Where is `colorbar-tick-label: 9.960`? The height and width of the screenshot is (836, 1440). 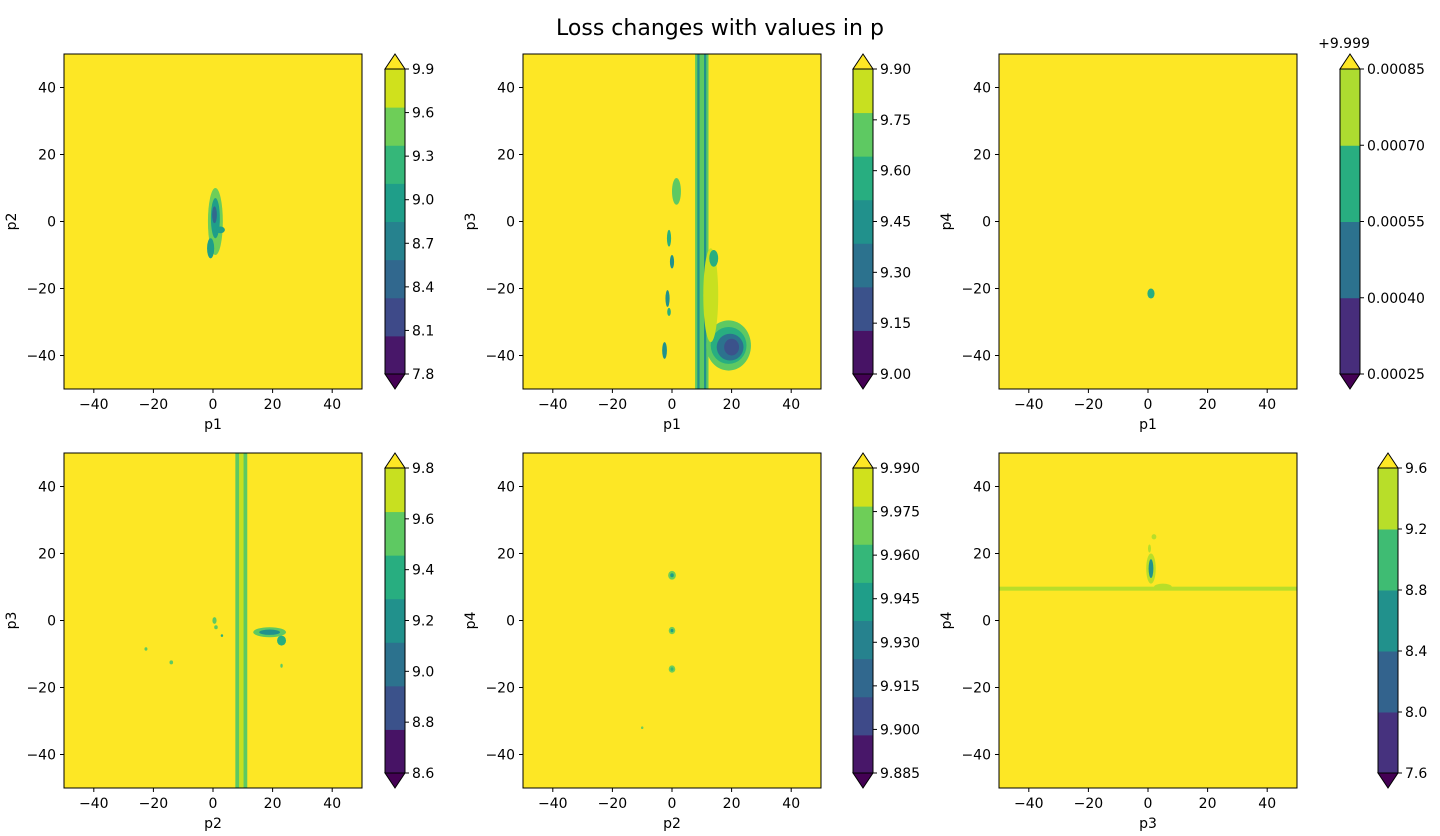
colorbar-tick-label: 9.960 is located at coordinates (900, 556).